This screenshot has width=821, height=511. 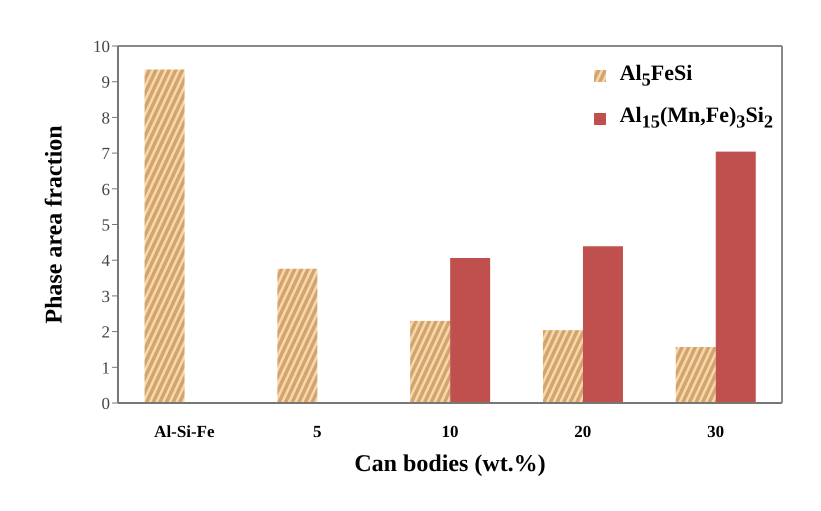 I want to click on y-tick-label: 8, so click(x=106, y=118).